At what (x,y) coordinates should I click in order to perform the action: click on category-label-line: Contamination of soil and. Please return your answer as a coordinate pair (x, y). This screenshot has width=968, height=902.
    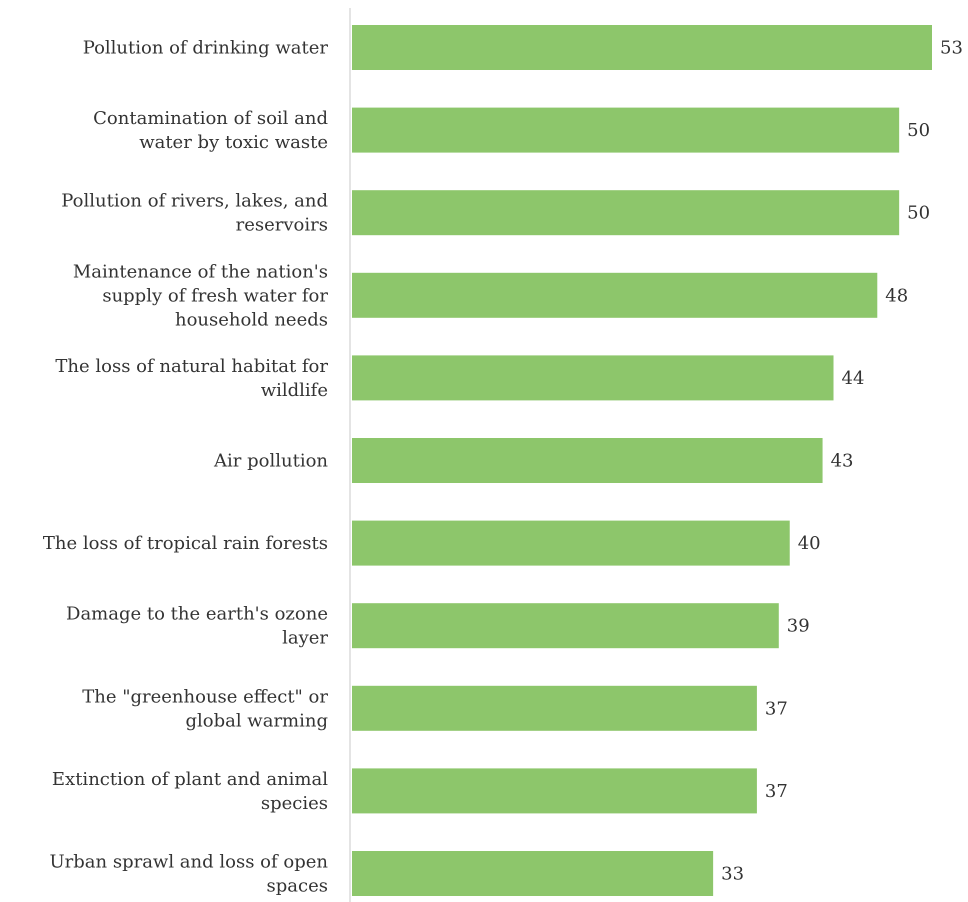
    Looking at the image, I should click on (210, 118).